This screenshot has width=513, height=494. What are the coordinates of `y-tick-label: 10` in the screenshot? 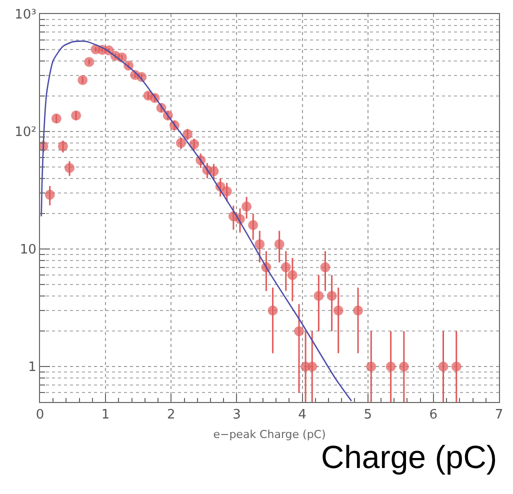 It's located at (28, 250).